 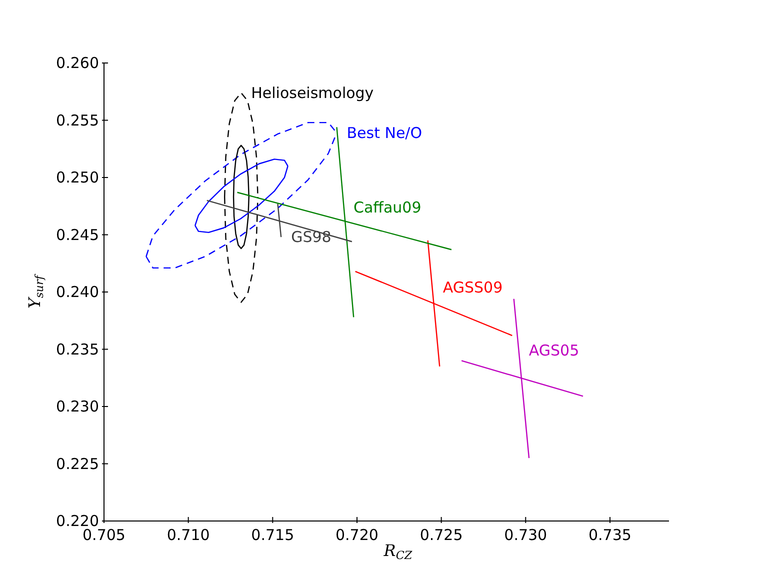 I want to click on x-tick-label: 0.735, so click(x=610, y=535).